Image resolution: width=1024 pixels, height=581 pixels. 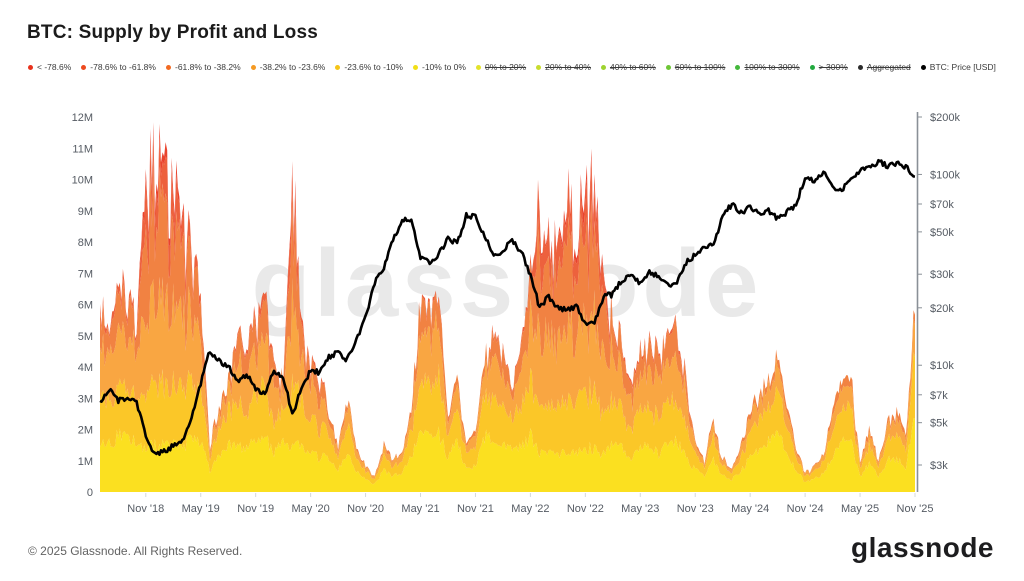 What do you see at coordinates (123, 67) in the screenshot?
I see `legend-label: -78.6% to -61.8%` at bounding box center [123, 67].